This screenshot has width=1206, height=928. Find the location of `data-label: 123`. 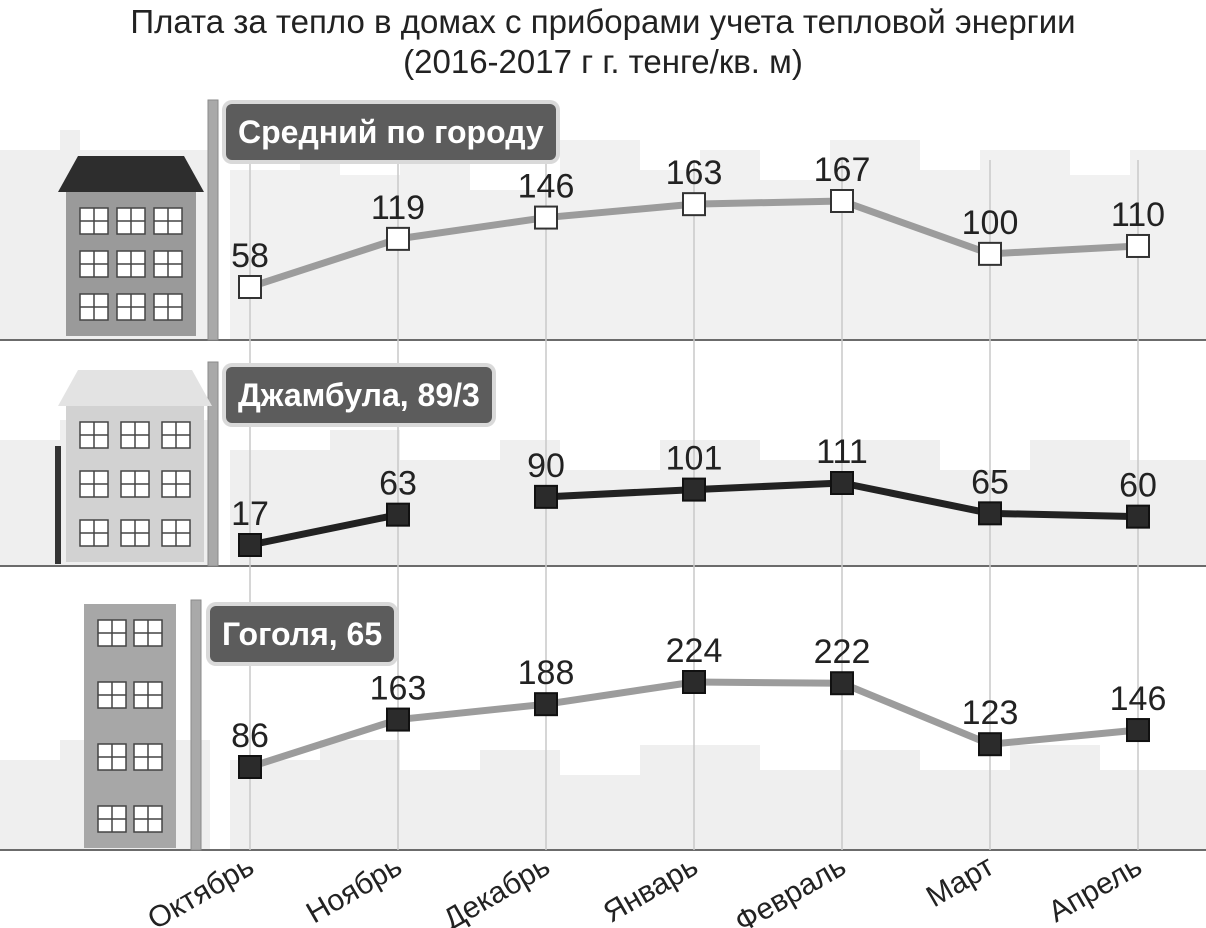

data-label: 123 is located at coordinates (990, 713).